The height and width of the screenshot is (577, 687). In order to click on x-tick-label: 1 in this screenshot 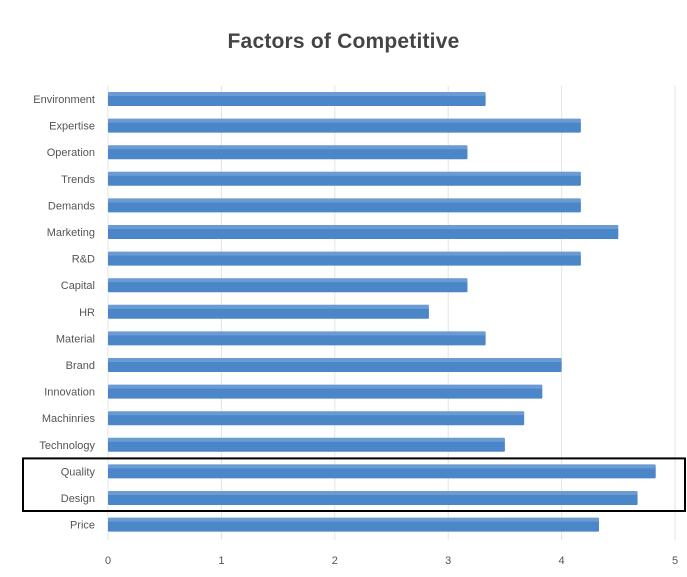, I will do `click(221, 561)`.